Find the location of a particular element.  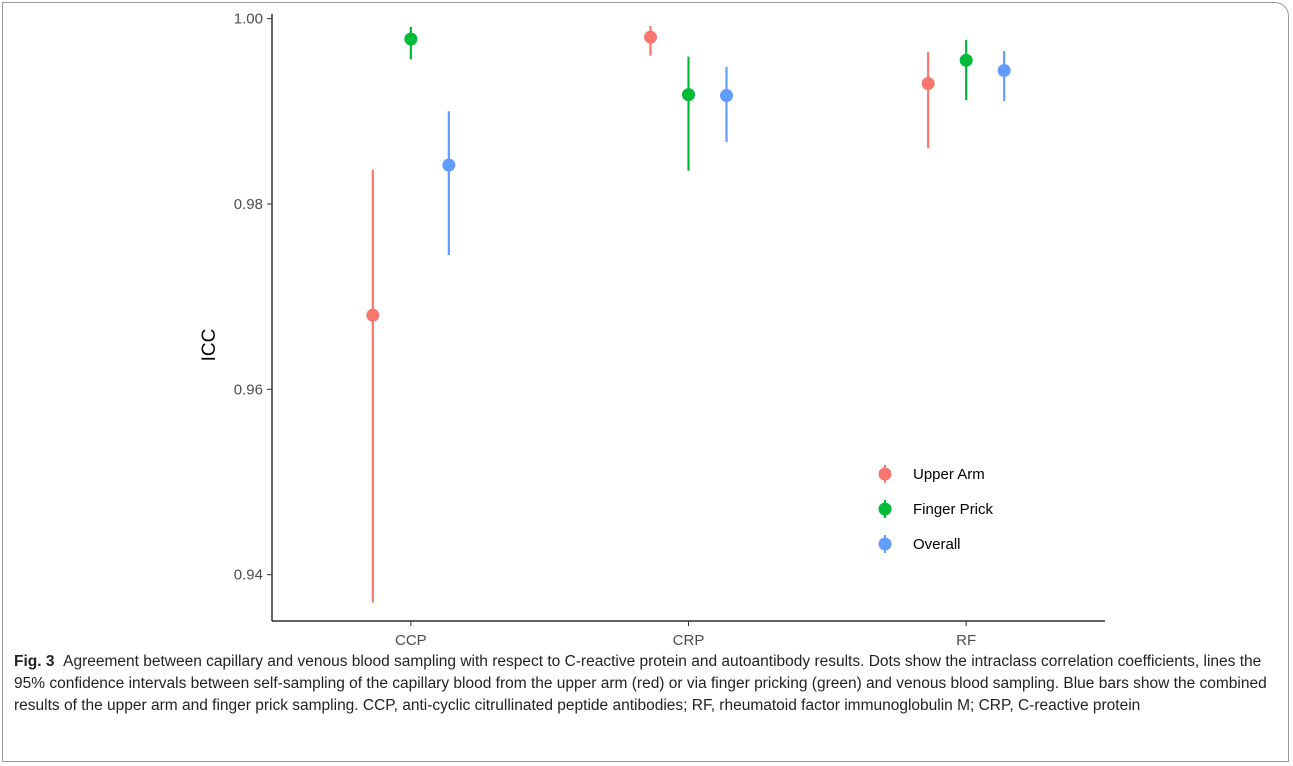

y-tick-label: 0.94 is located at coordinates (248, 575).